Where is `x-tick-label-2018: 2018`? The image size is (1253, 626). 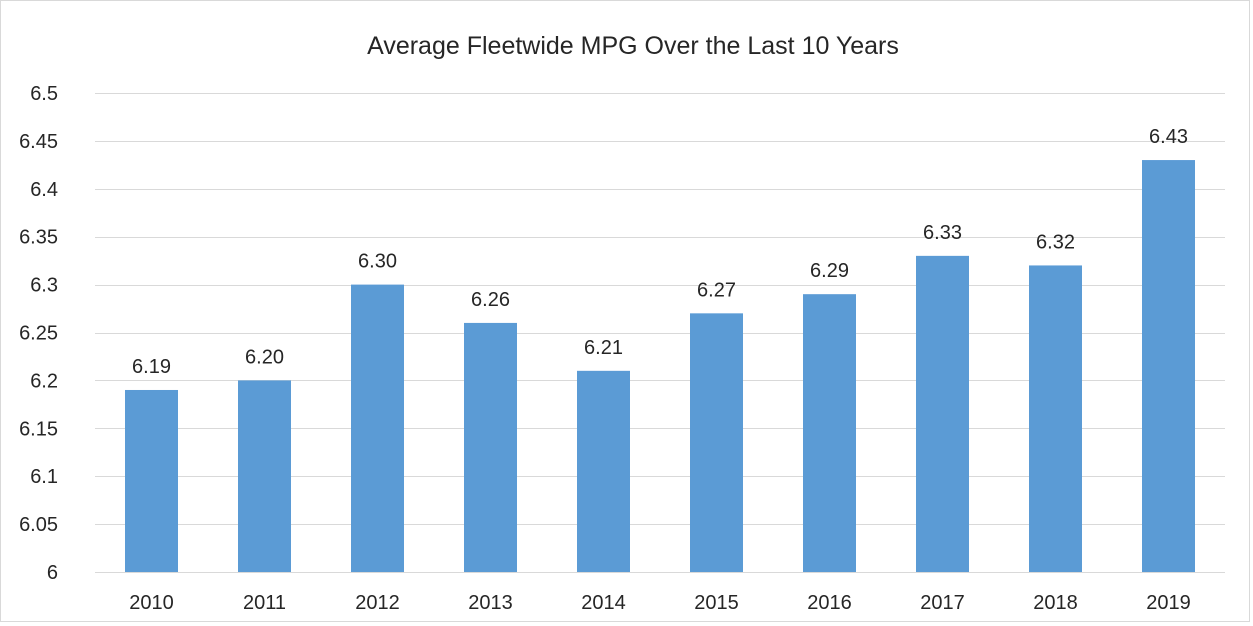 x-tick-label-2018: 2018 is located at coordinates (1055, 603).